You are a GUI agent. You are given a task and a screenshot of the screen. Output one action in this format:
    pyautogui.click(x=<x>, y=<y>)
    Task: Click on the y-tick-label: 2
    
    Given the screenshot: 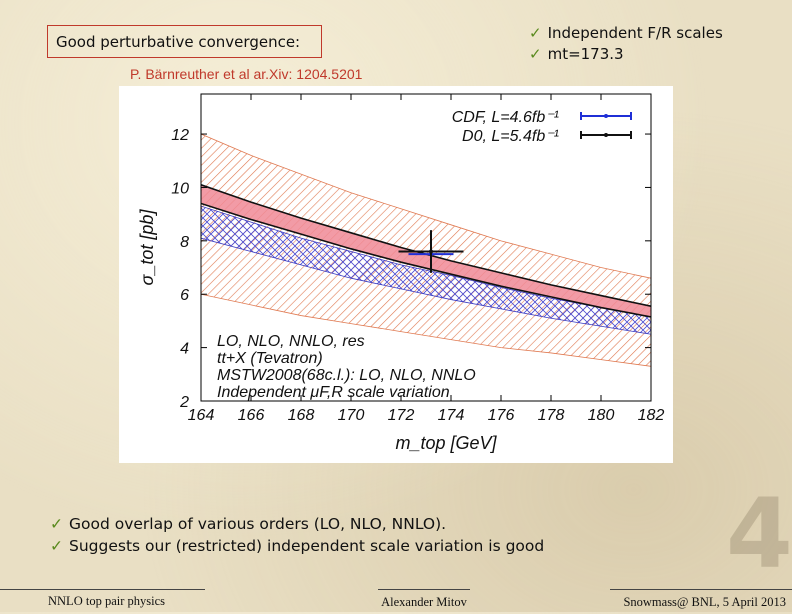 What is the action you would take?
    pyautogui.click(x=184, y=402)
    